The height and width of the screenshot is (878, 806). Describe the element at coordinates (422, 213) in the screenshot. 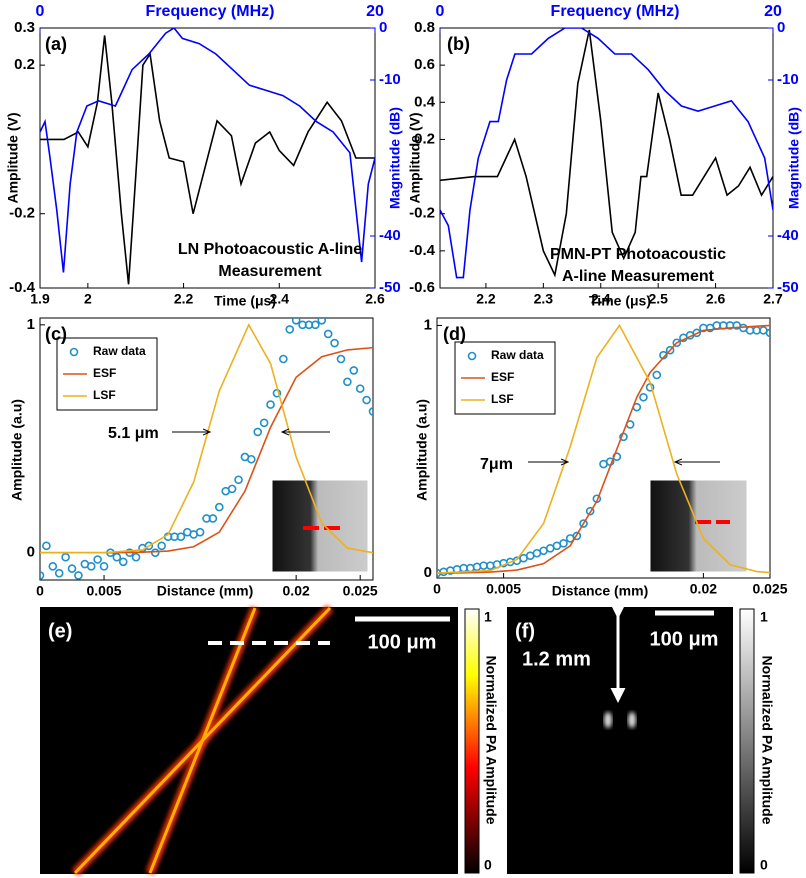

I see `y-tick-label: -0.2` at that location.